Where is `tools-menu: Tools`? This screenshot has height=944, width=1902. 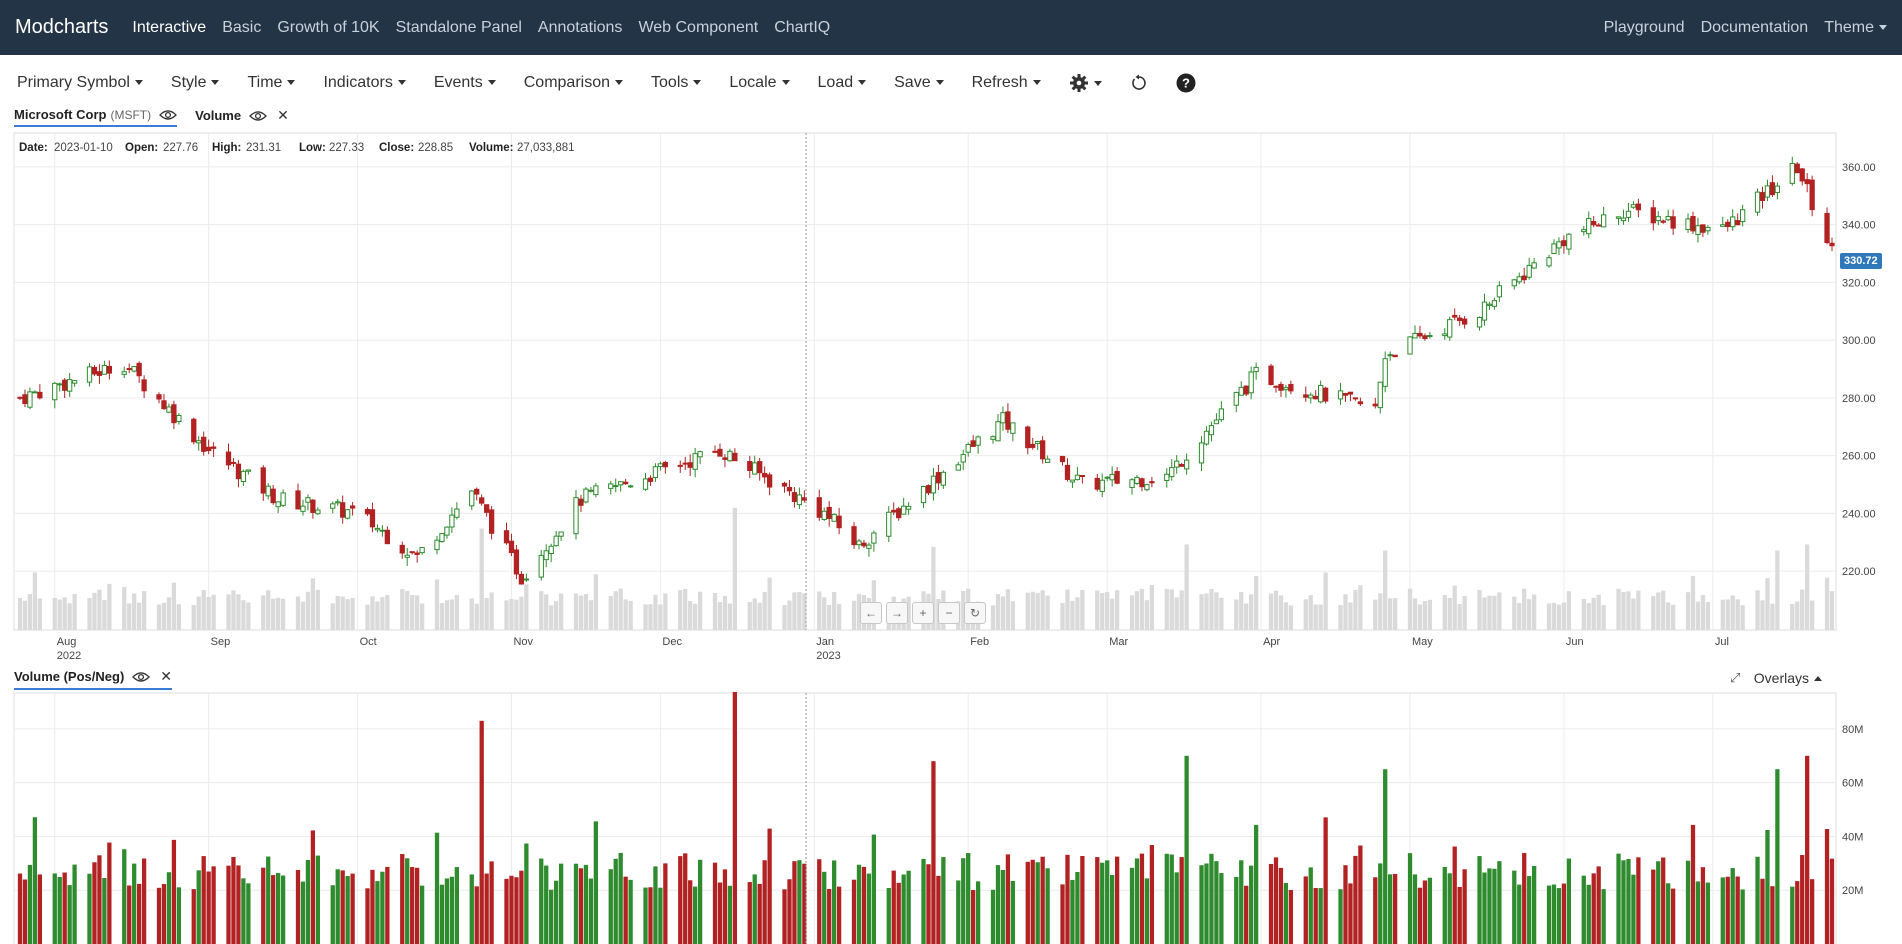 tools-menu: Tools is located at coordinates (676, 83).